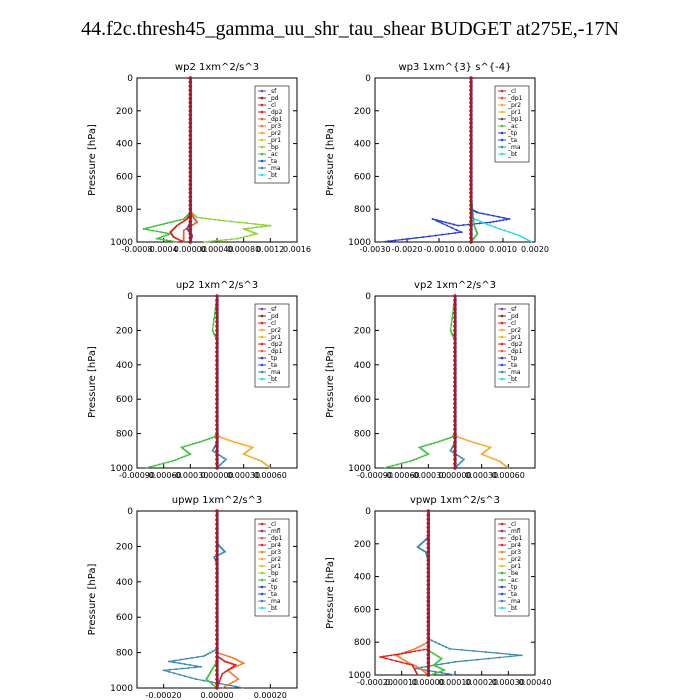 Image resolution: width=700 pixels, height=700 pixels. I want to click on x-tick-label: 0.00080, so click(243, 249).